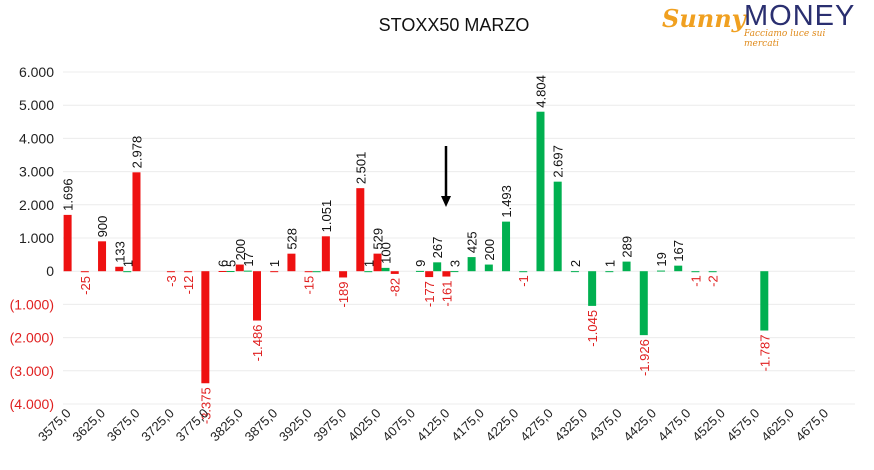 Image resolution: width=874 pixels, height=470 pixels. I want to click on bar-value-label: 17, so click(248, 259).